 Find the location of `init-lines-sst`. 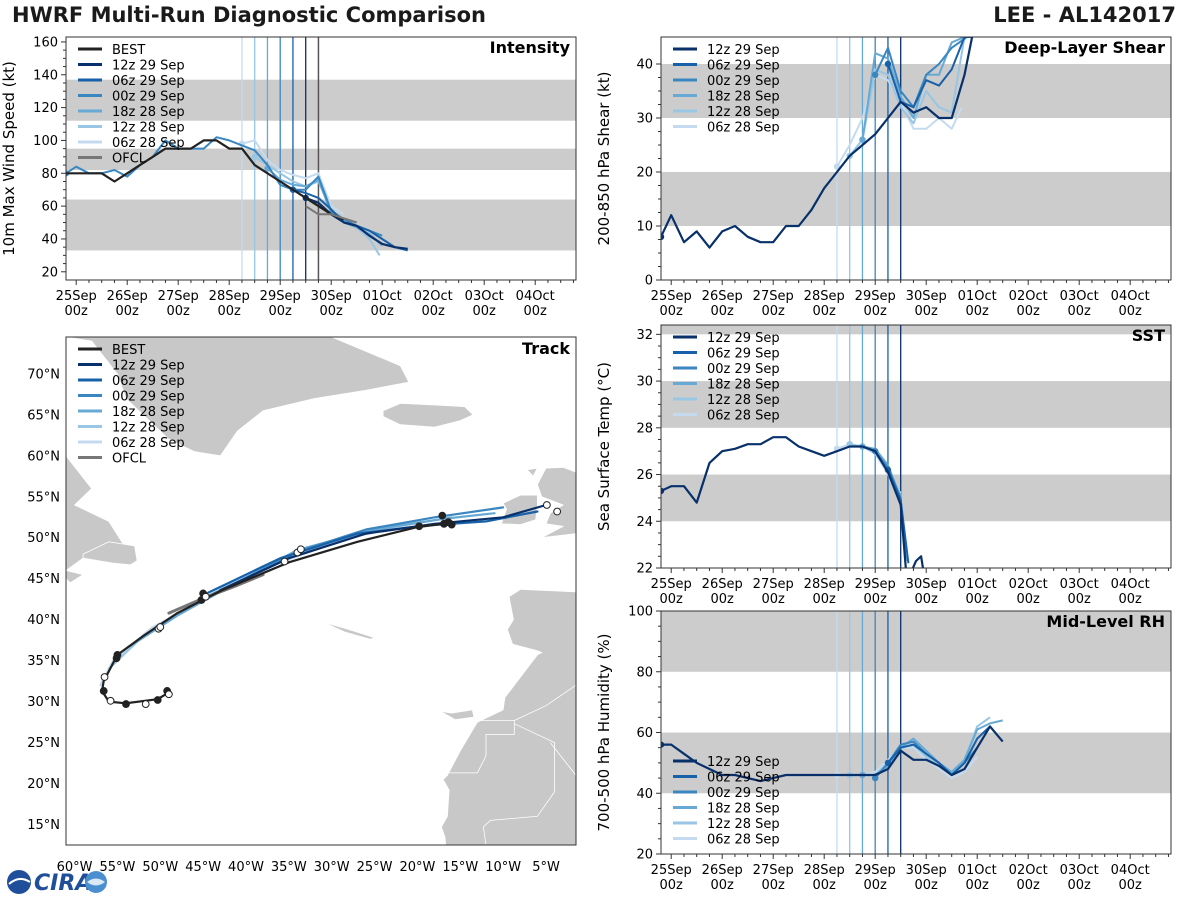

init-lines-sst is located at coordinates (869, 446).